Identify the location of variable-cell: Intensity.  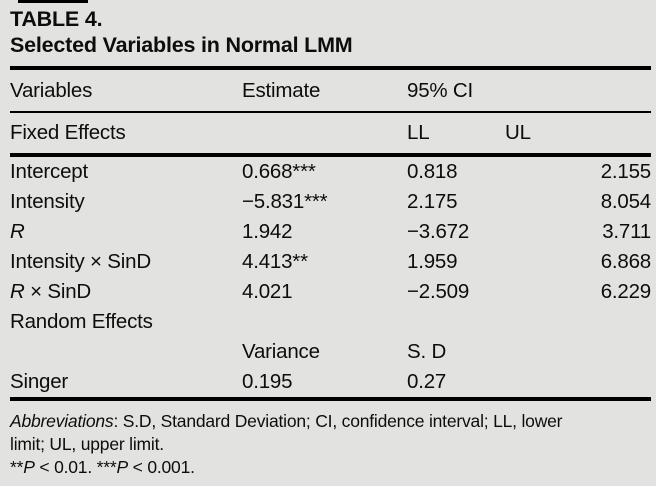
(126, 202).